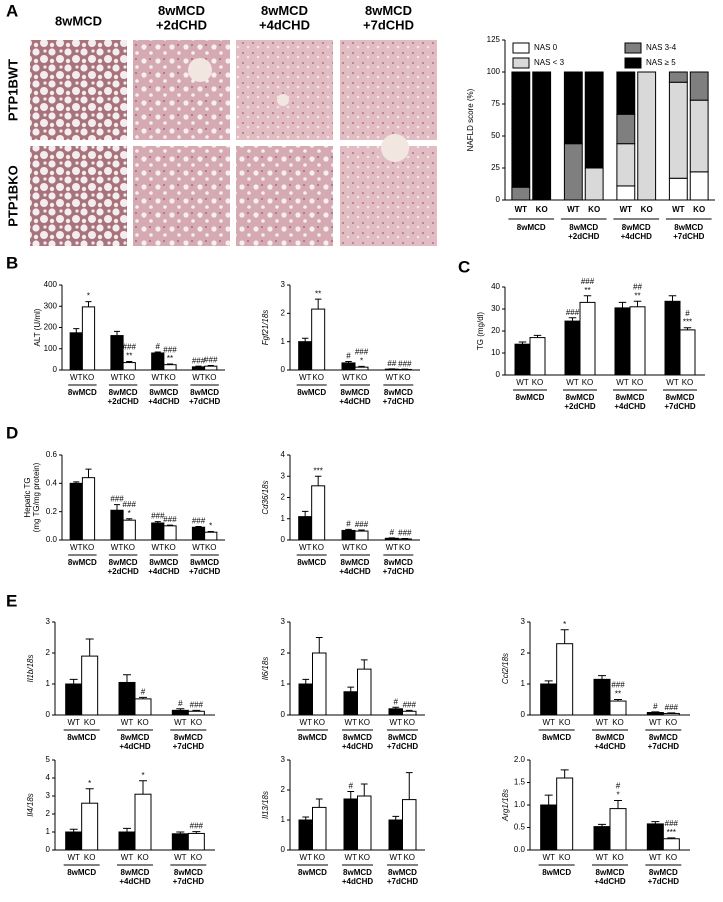 The width and height of the screenshot is (723, 902). What do you see at coordinates (51, 348) in the screenshot?
I see `y-tick-label: 100` at bounding box center [51, 348].